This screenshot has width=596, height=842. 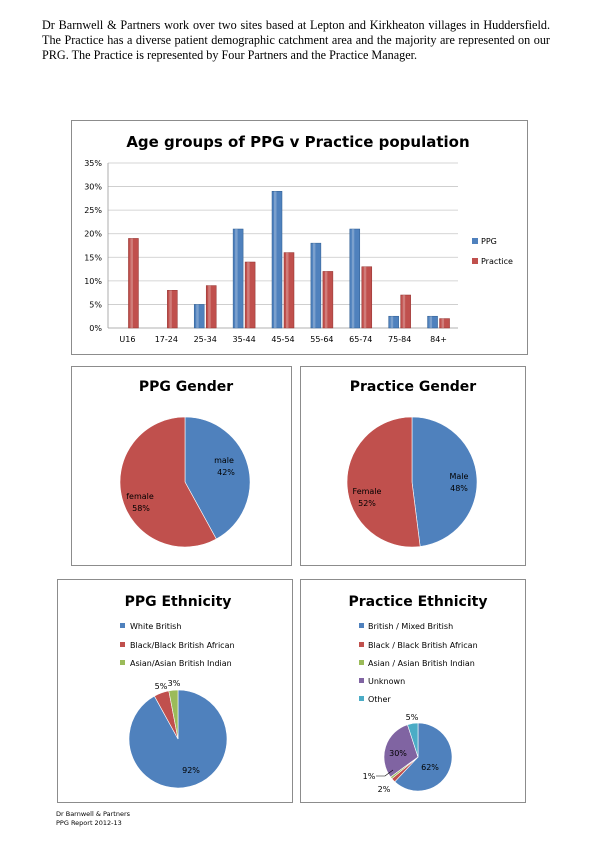 What do you see at coordinates (475, 241) in the screenshot?
I see `legend-swatch-ppg` at bounding box center [475, 241].